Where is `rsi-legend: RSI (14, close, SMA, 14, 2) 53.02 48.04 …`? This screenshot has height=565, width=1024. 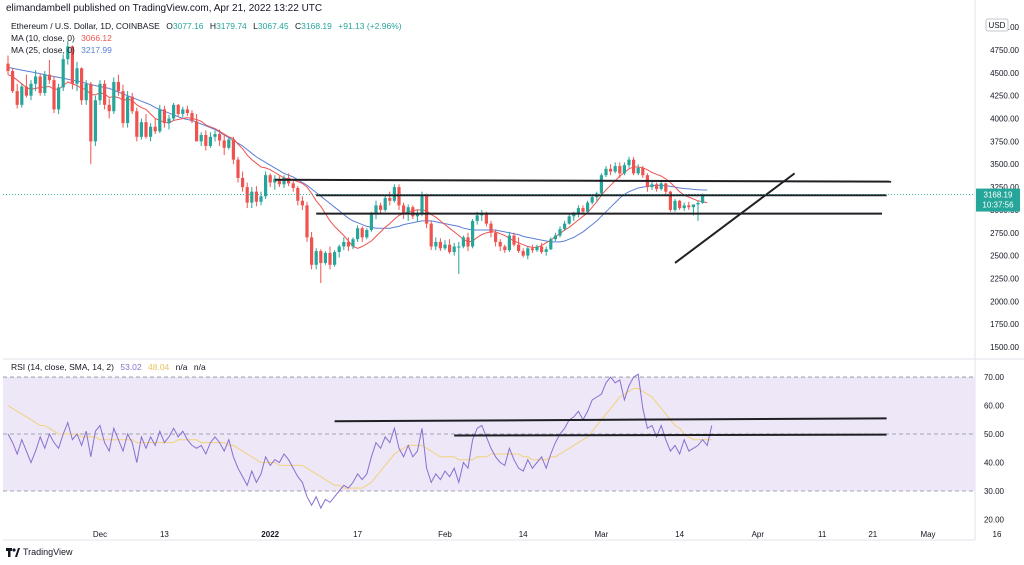
rsi-legend: RSI (14, close, SMA, 14, 2) 53.02 48.04 … is located at coordinates (108, 367).